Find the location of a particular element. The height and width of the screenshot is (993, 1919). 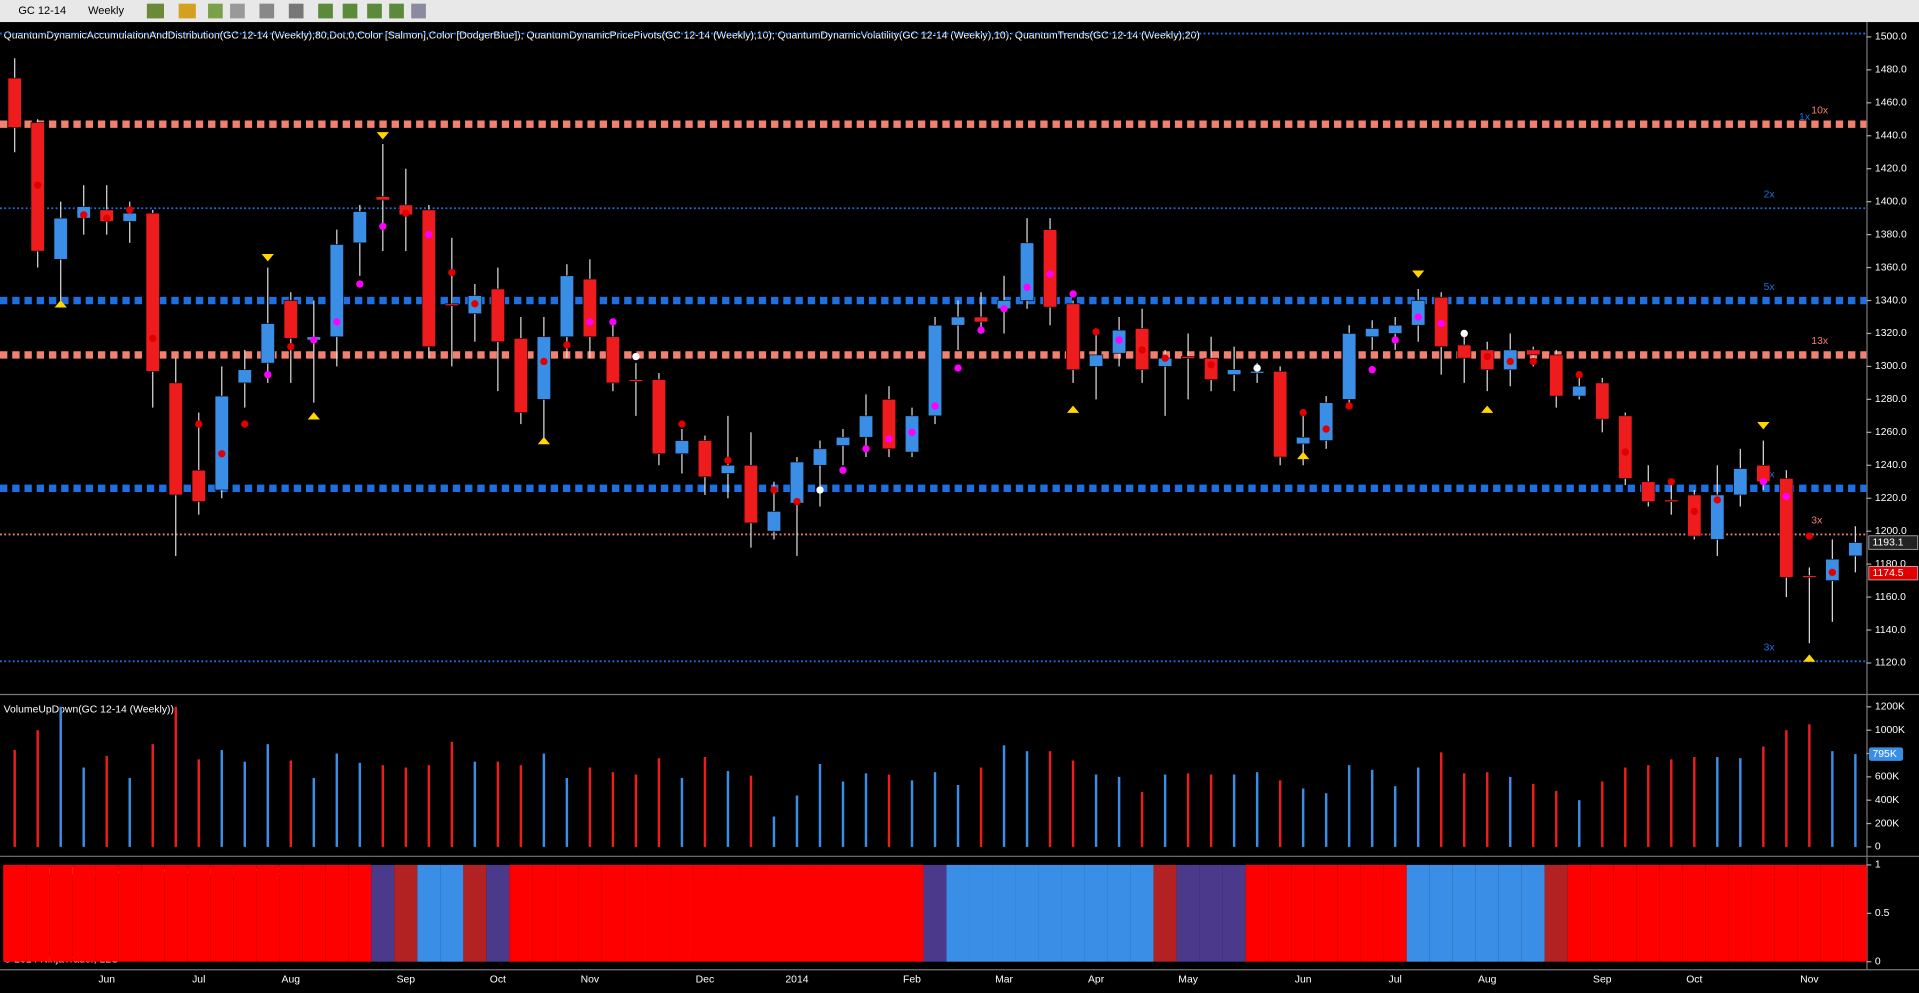

snapshot-button is located at coordinates (396, 11).